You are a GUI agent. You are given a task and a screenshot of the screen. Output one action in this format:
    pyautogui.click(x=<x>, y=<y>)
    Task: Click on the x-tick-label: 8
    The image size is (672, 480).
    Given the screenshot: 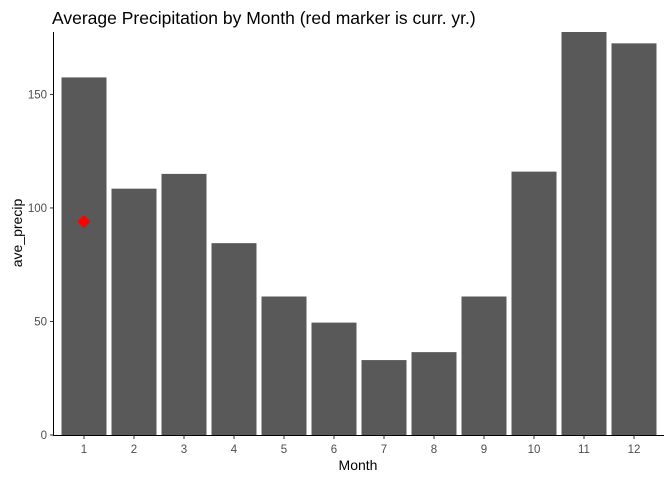 What is the action you would take?
    pyautogui.click(x=434, y=450)
    